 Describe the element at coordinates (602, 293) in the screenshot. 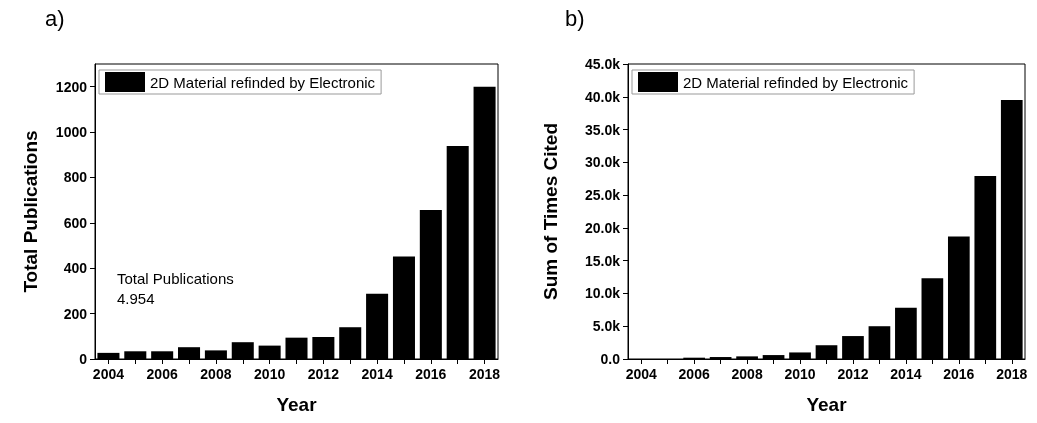

I see `y-tick-label: 10.0k` at that location.